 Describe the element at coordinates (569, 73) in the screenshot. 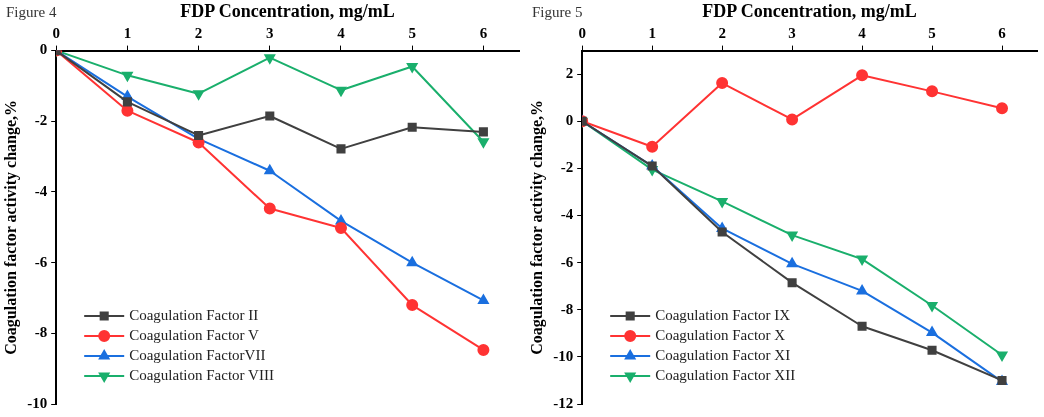

I see `y-tick-label: 2` at that location.